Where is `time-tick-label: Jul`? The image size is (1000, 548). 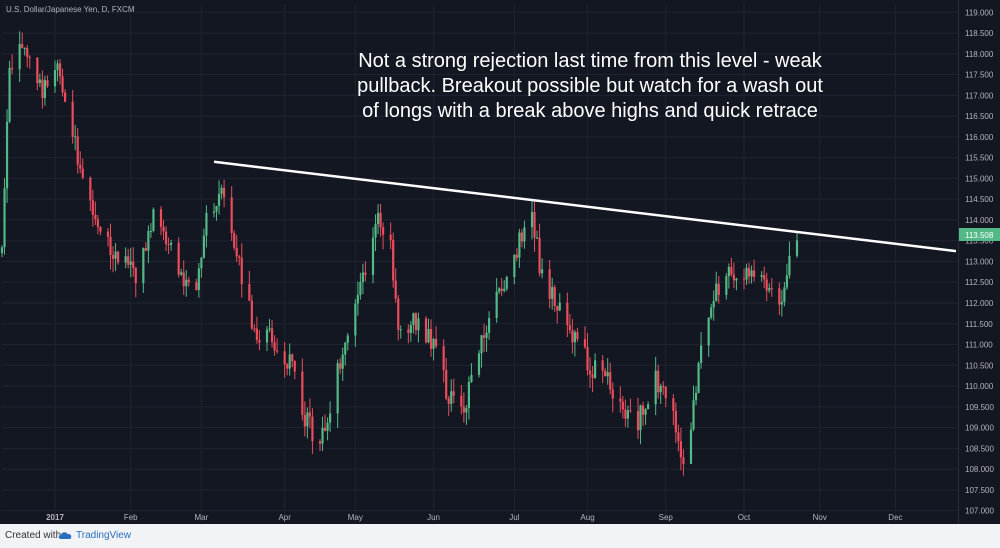
time-tick-label: Jul is located at coordinates (514, 517).